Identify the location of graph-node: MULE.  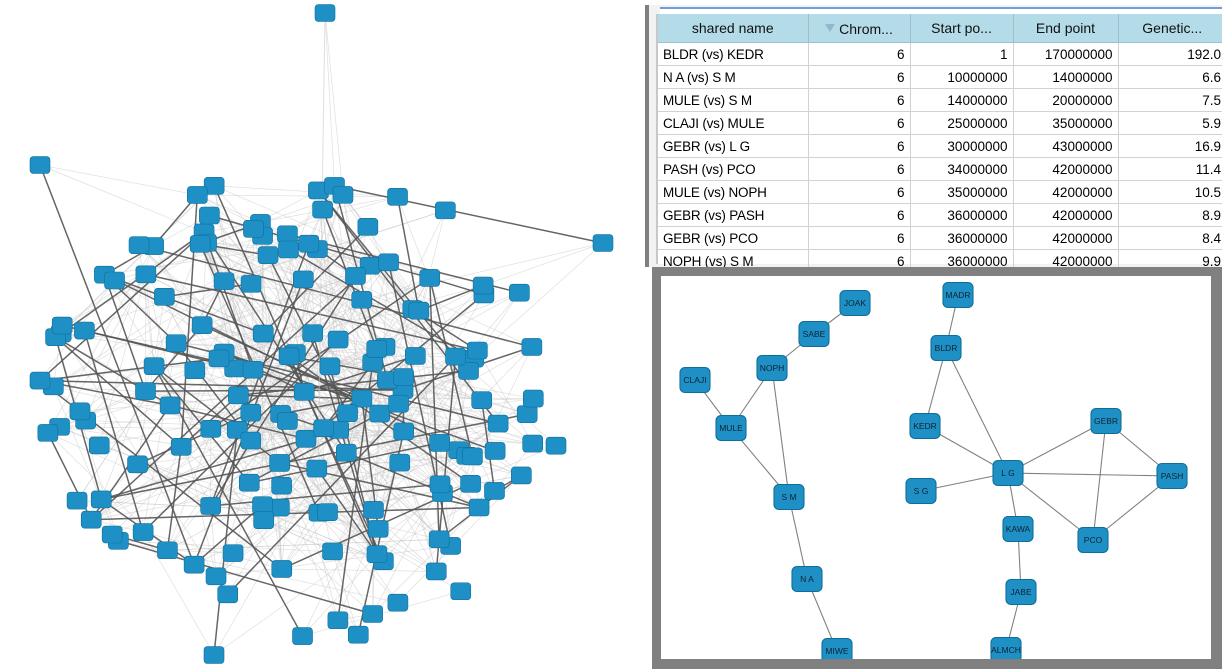
(731, 428).